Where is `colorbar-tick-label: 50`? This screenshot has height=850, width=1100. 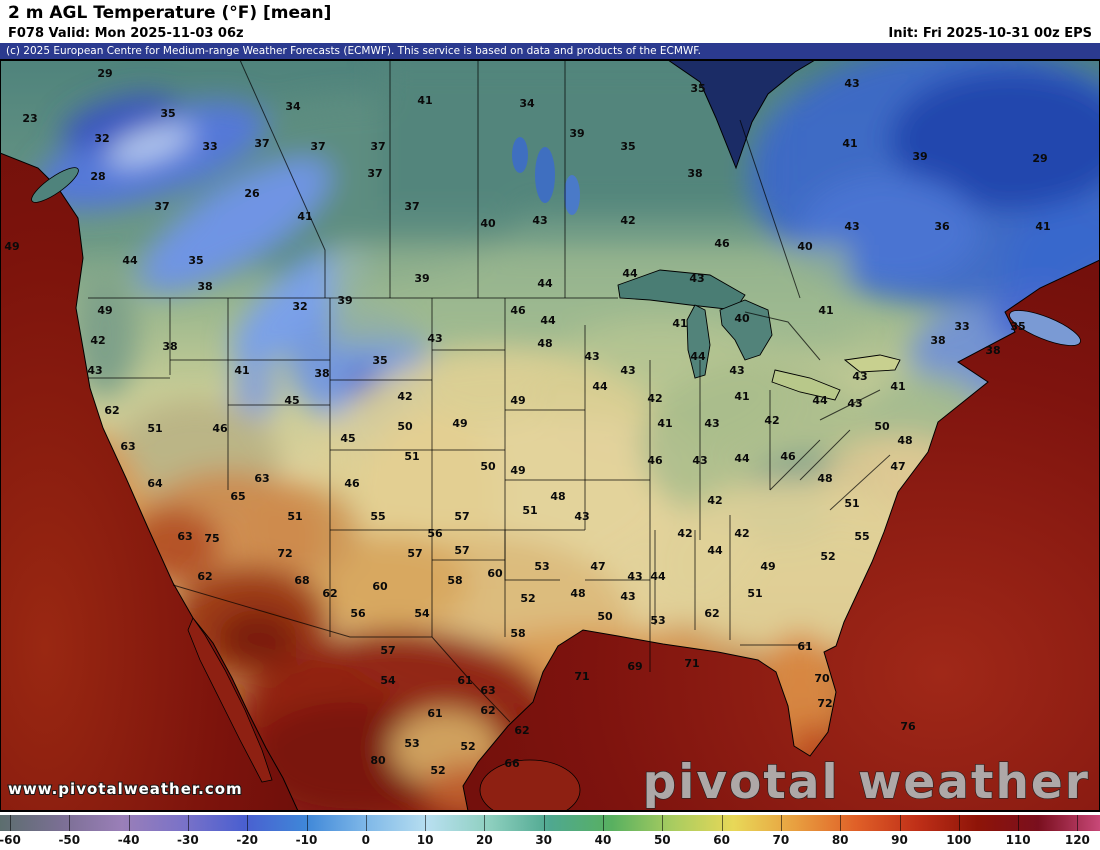 colorbar-tick-label: 50 is located at coordinates (662, 840).